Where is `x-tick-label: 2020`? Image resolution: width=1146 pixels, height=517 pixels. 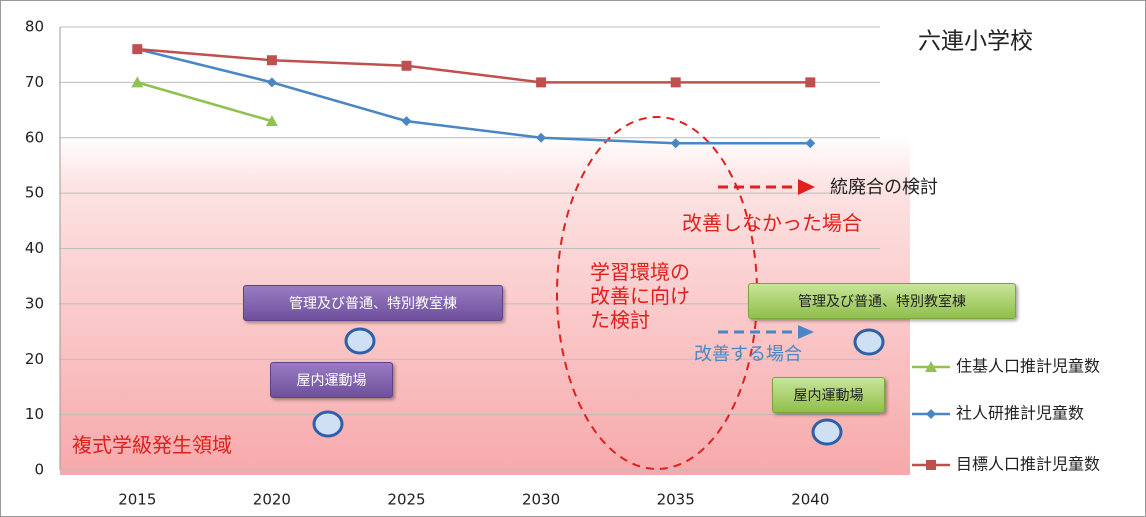
x-tick-label: 2020 is located at coordinates (272, 500).